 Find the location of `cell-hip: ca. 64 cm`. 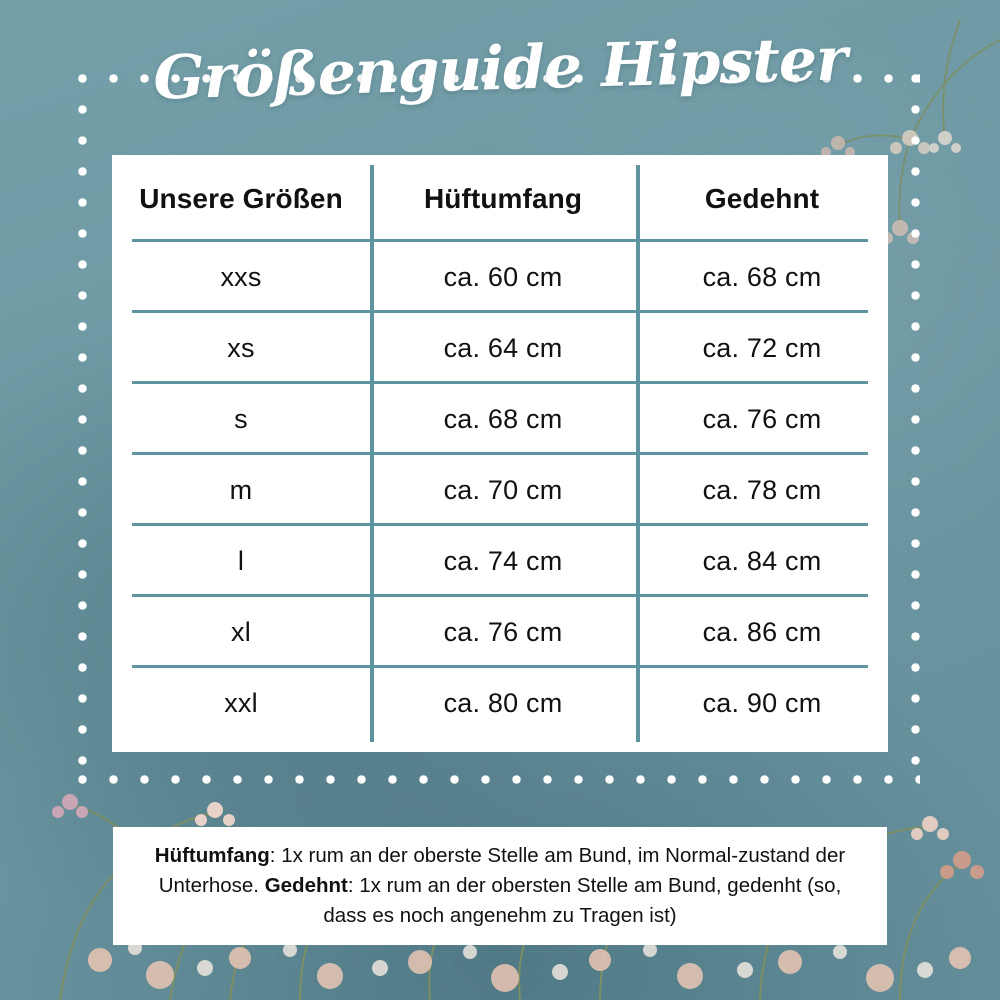

cell-hip: ca. 64 cm is located at coordinates (503, 348).